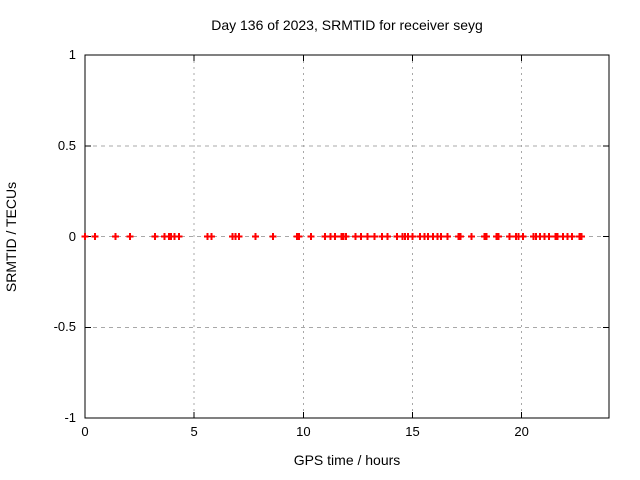 The image size is (640, 480). I want to click on y-axis-label: SRMTID / TECUs, so click(11, 237).